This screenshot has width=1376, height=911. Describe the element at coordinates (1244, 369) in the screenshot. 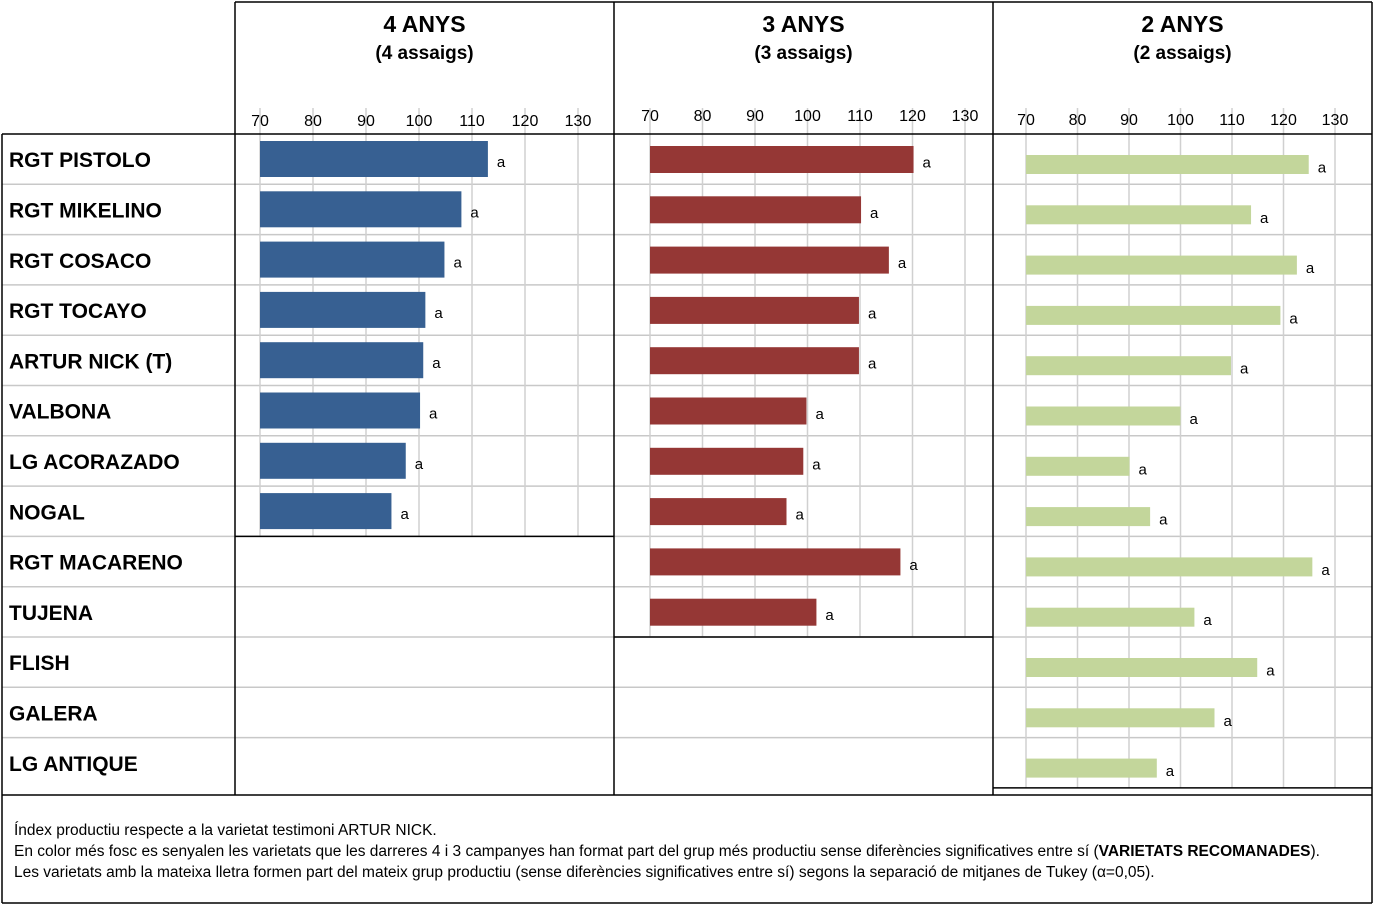

I see `panel-2-anys-group-label-artur-nick-t: a` at that location.